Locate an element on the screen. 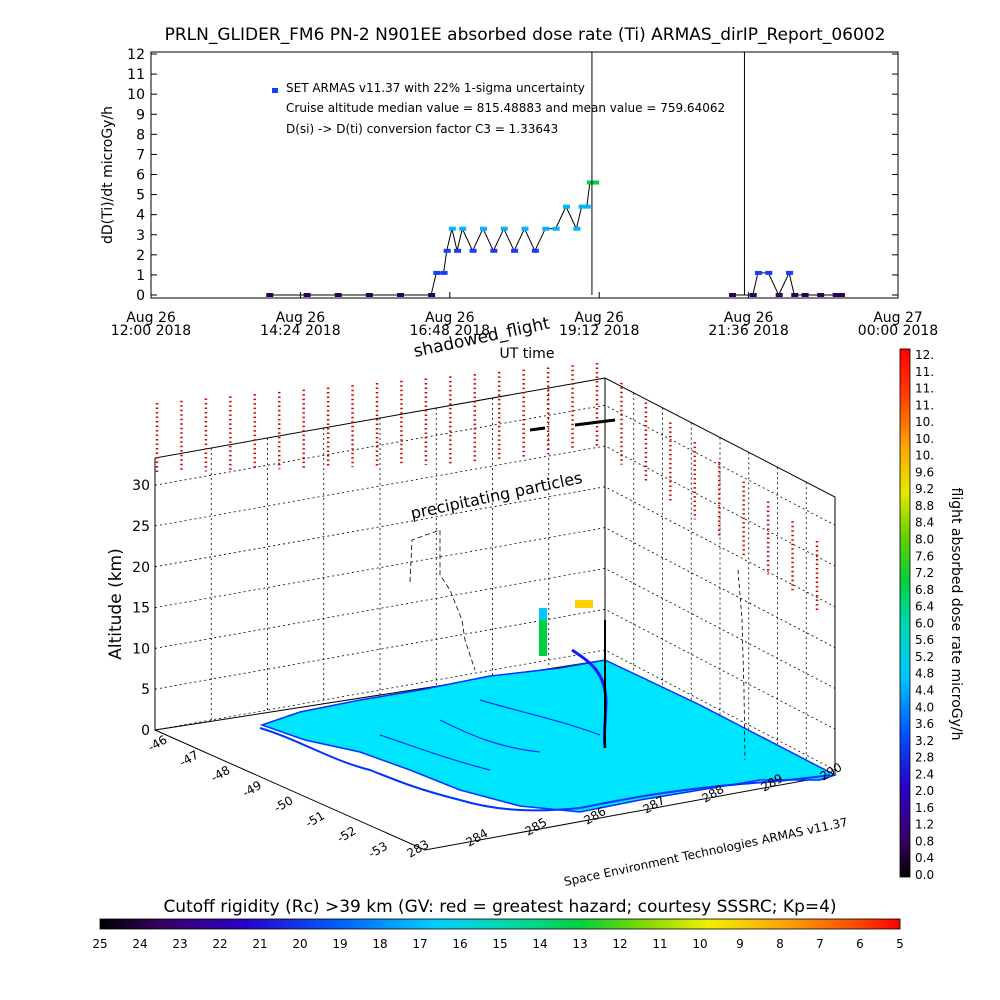 The width and height of the screenshot is (1000, 1000). rigidity-tick-label: 8 is located at coordinates (780, 944).